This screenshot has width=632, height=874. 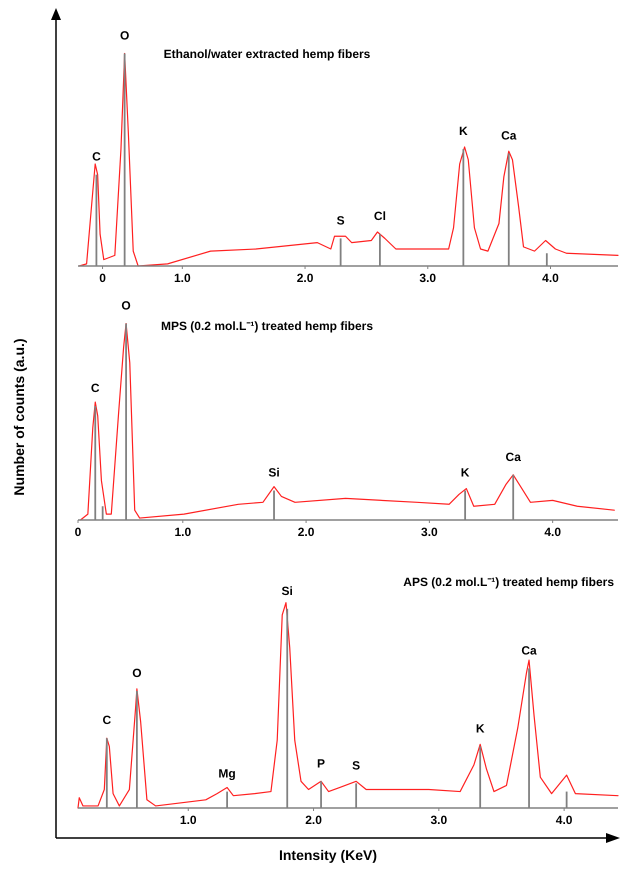 What do you see at coordinates (267, 326) in the screenshot?
I see `chart-title: MPS (0.2 mol.L⁻¹) treated hemp fibers` at bounding box center [267, 326].